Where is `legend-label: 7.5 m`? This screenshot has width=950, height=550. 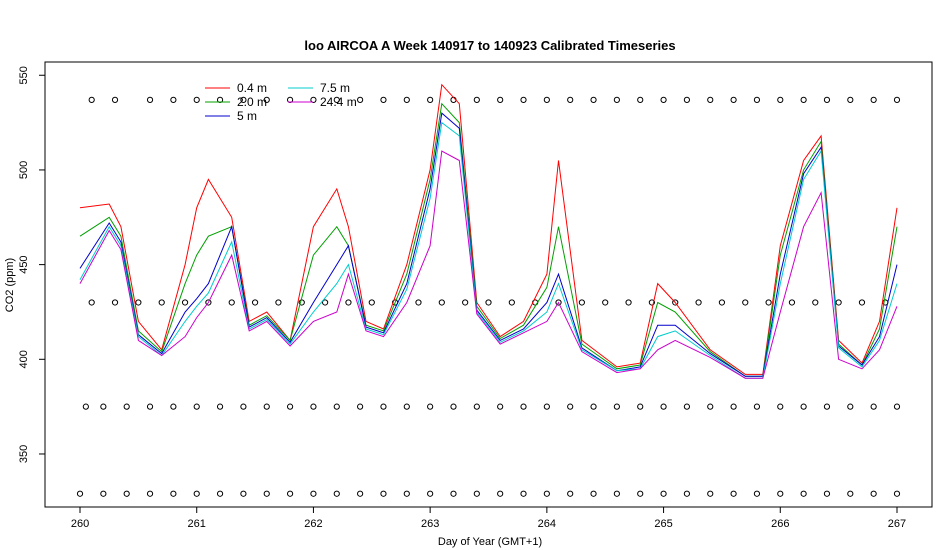 legend-label: 7.5 m is located at coordinates (335, 88).